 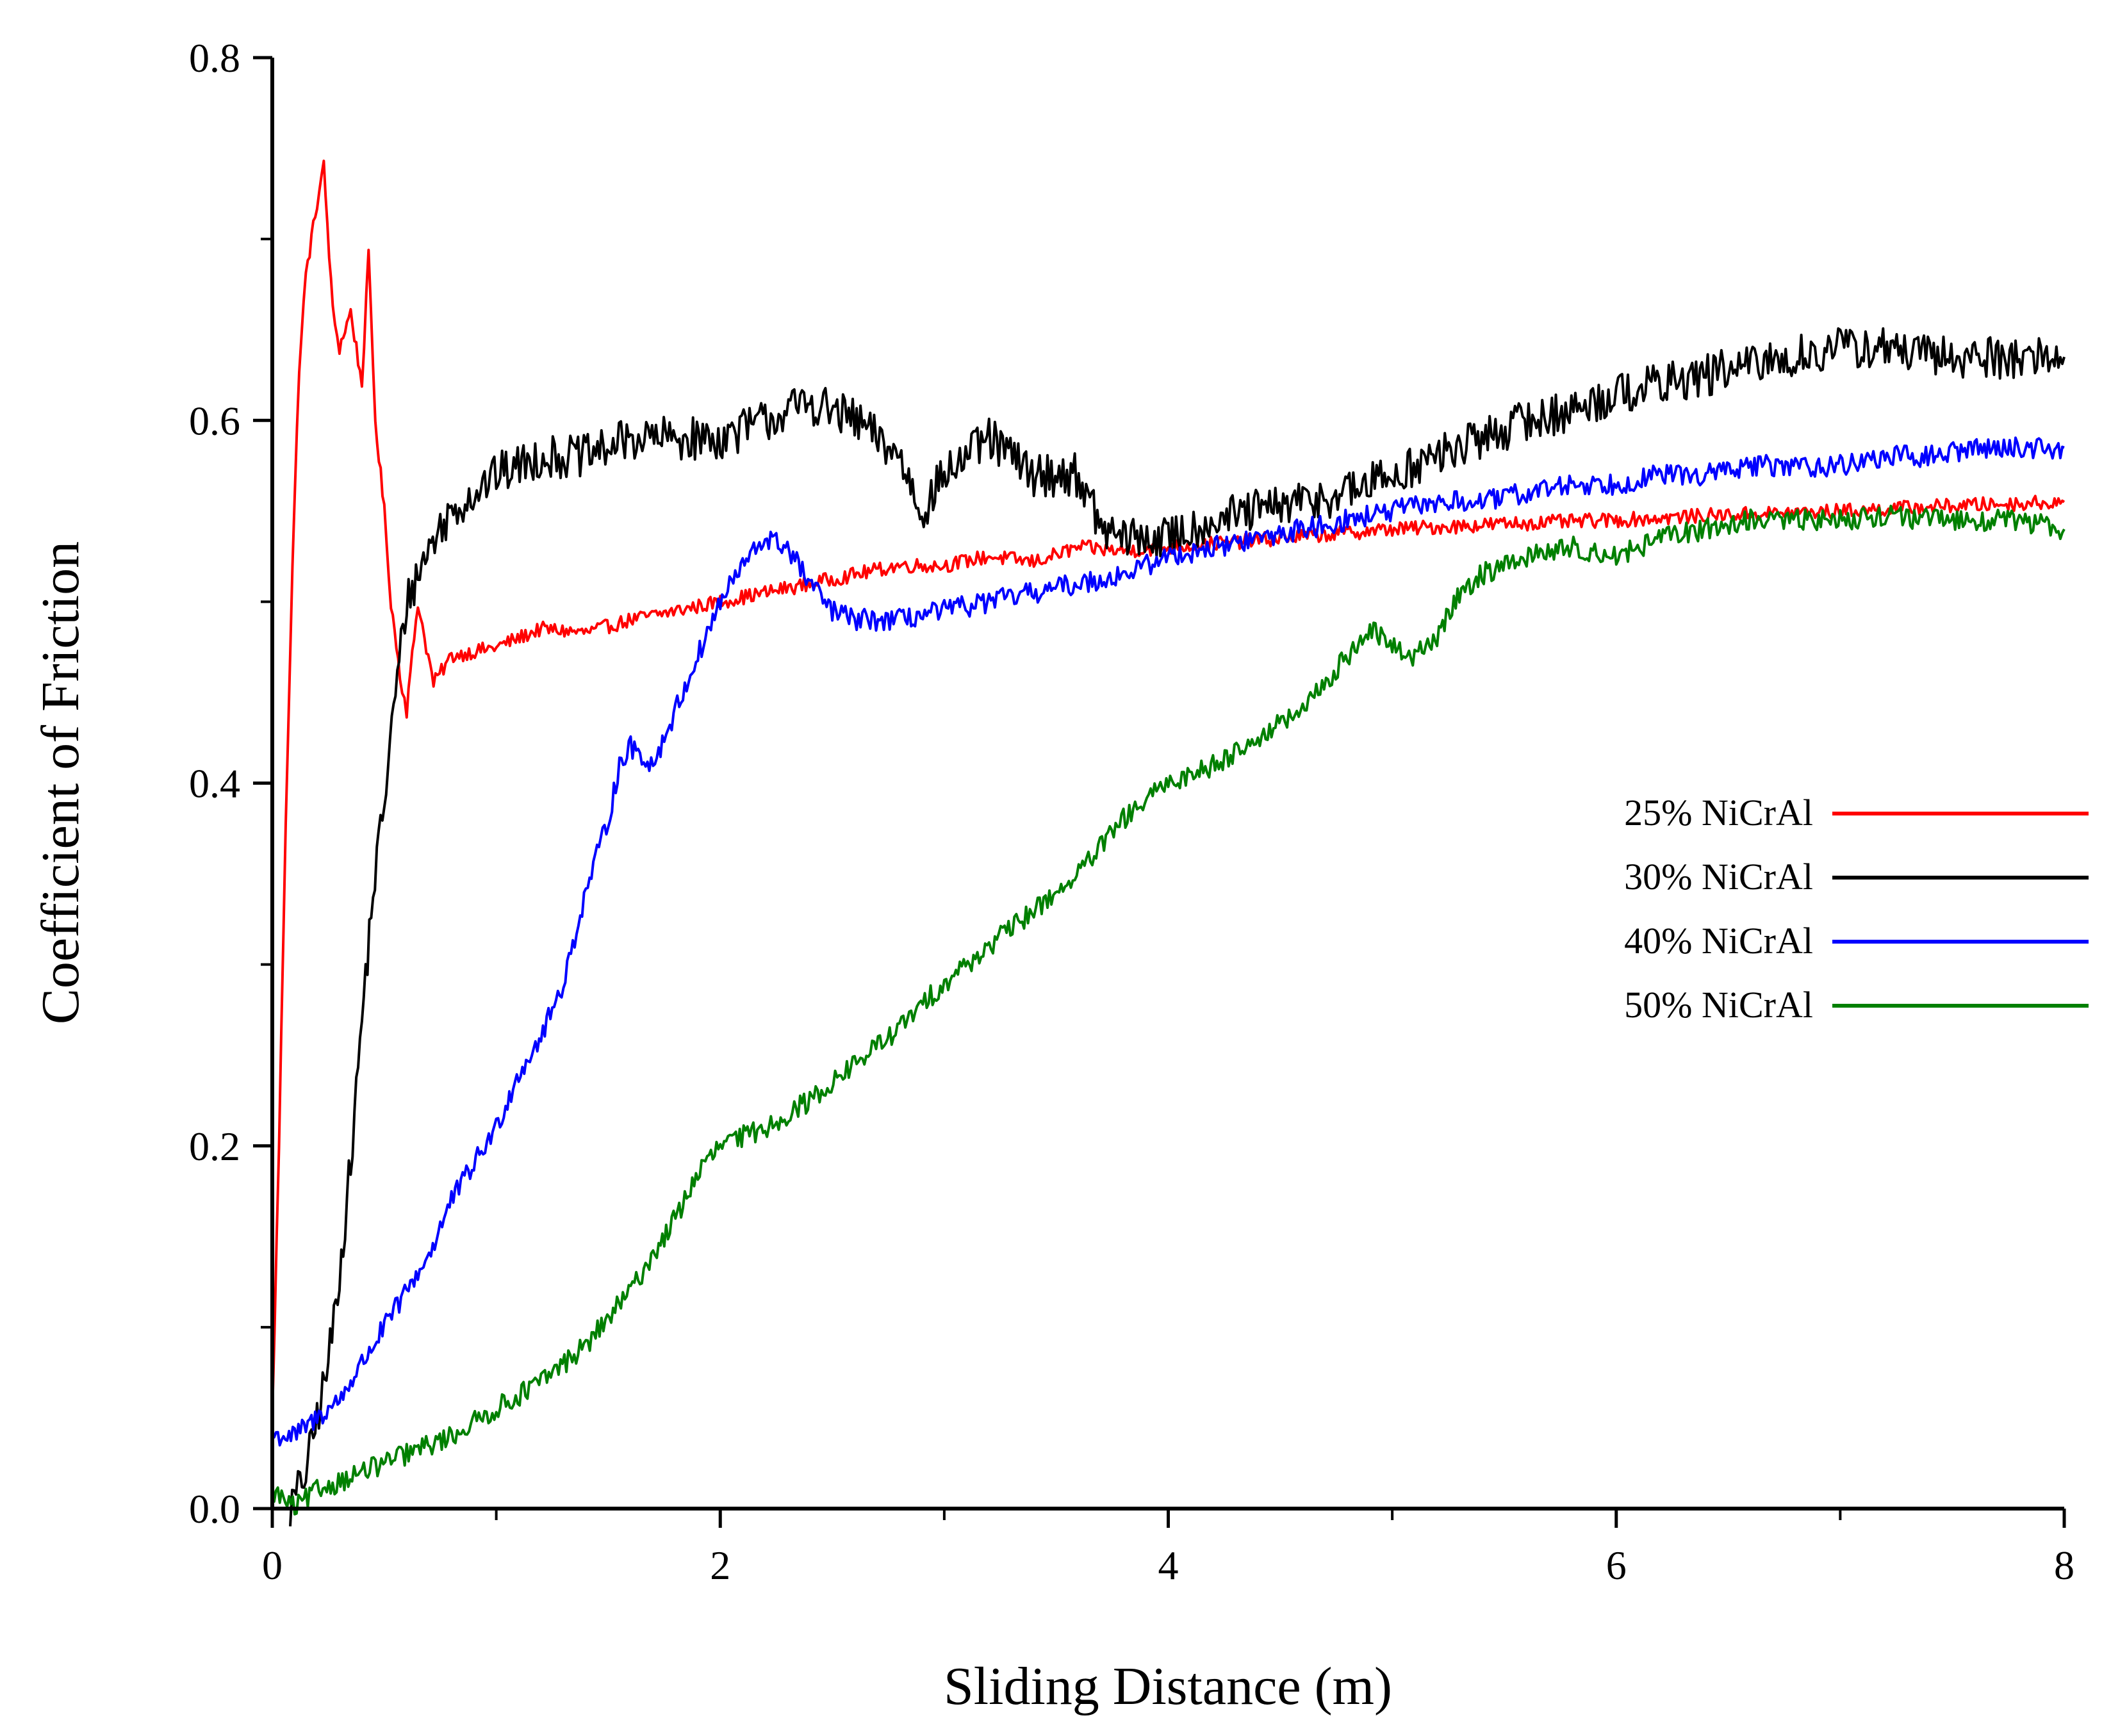 What do you see at coordinates (214, 420) in the screenshot?
I see `y-tick-label: 0.6` at bounding box center [214, 420].